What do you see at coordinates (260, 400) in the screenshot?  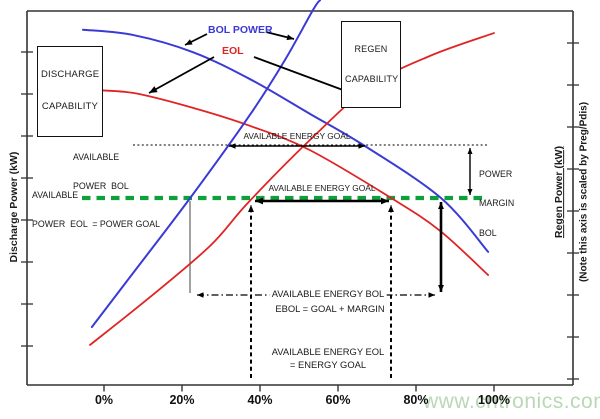 I see `x-tick-label: 40%` at bounding box center [260, 400].